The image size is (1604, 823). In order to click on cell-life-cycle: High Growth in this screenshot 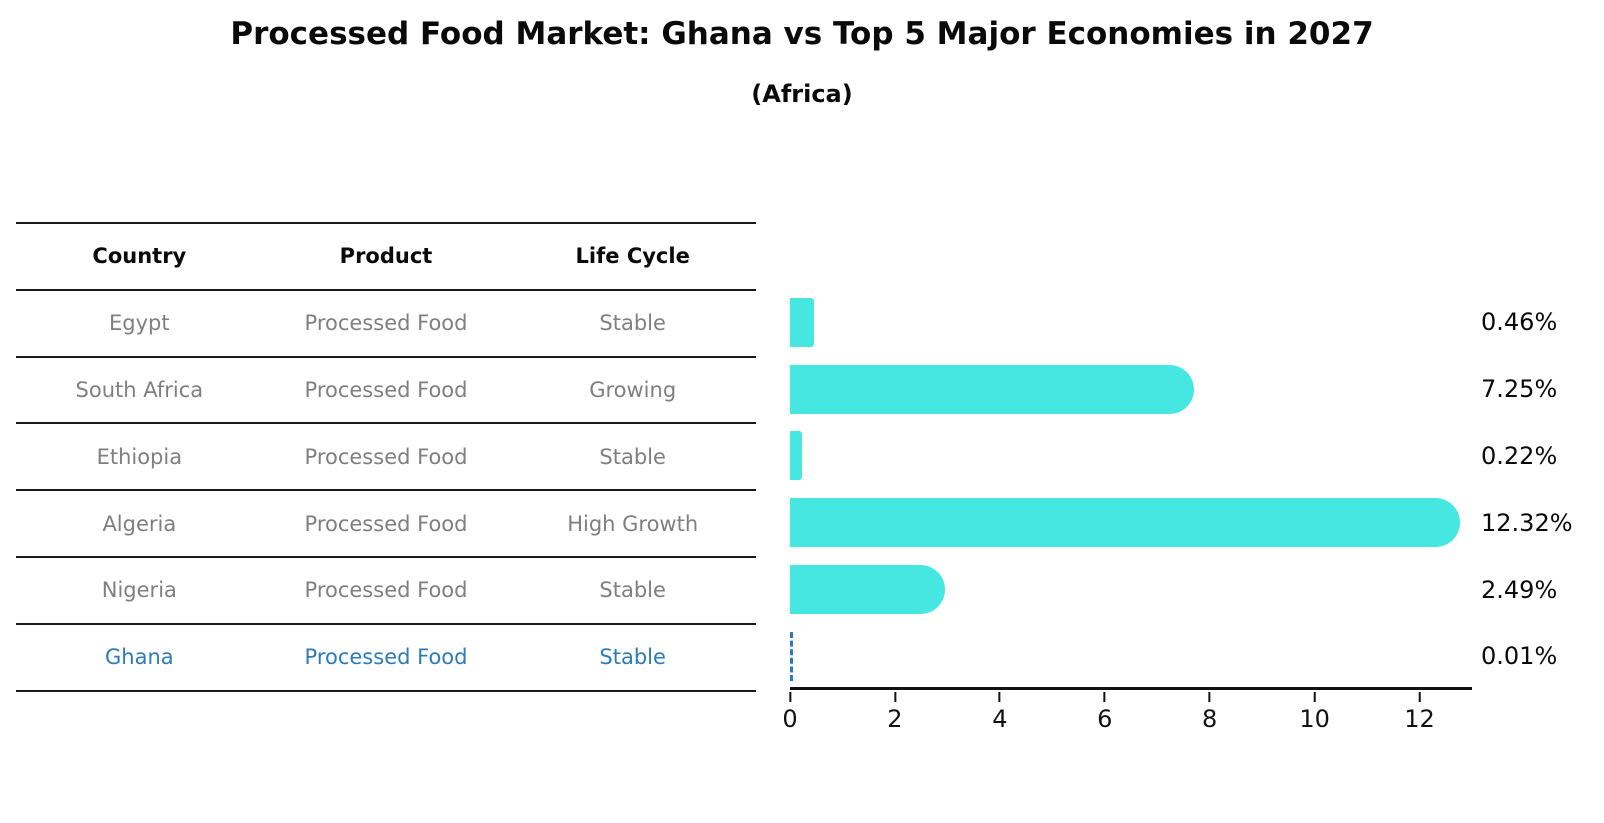, I will do `click(633, 523)`.